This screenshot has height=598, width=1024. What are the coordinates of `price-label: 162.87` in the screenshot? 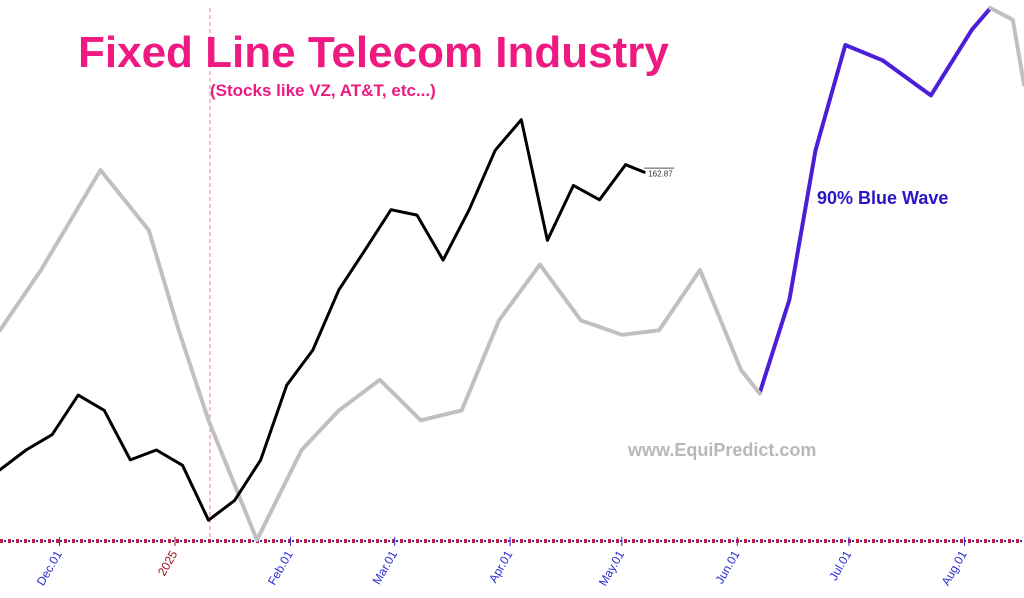 It's located at (660, 173).